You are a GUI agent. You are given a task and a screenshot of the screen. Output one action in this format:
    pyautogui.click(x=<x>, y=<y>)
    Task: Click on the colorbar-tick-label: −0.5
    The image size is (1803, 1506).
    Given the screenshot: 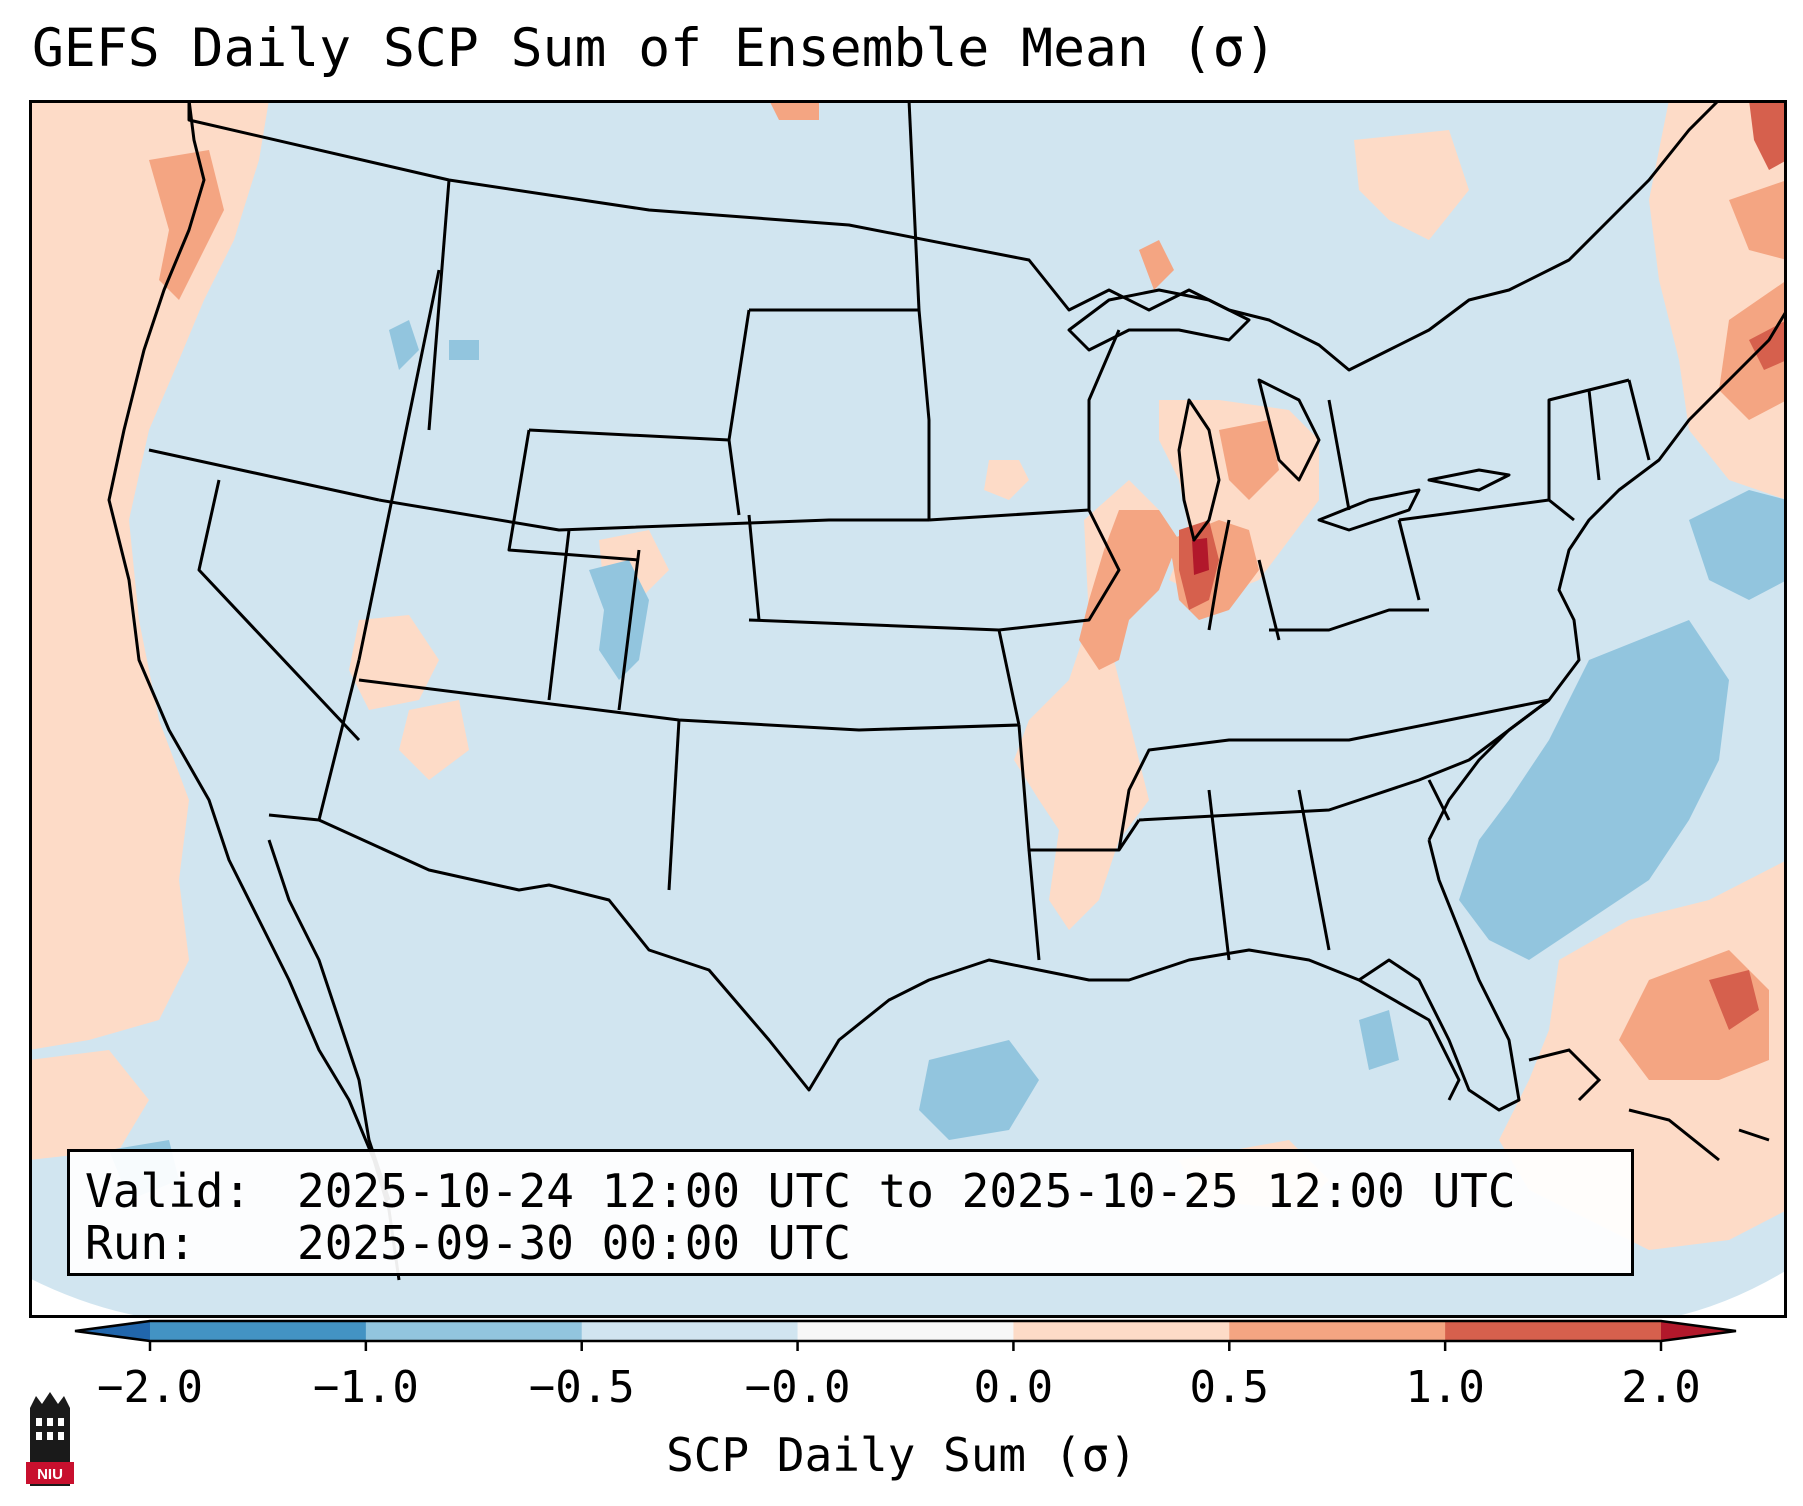 What is the action you would take?
    pyautogui.click(x=581, y=1387)
    